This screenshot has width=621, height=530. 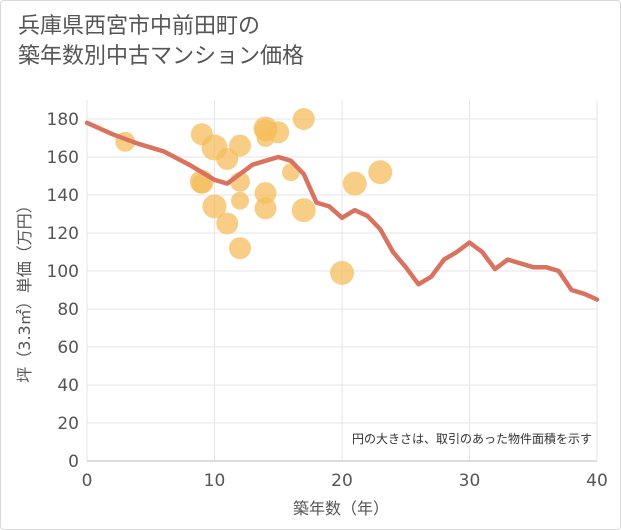 I want to click on y-tick-label: 20, so click(x=68, y=424).